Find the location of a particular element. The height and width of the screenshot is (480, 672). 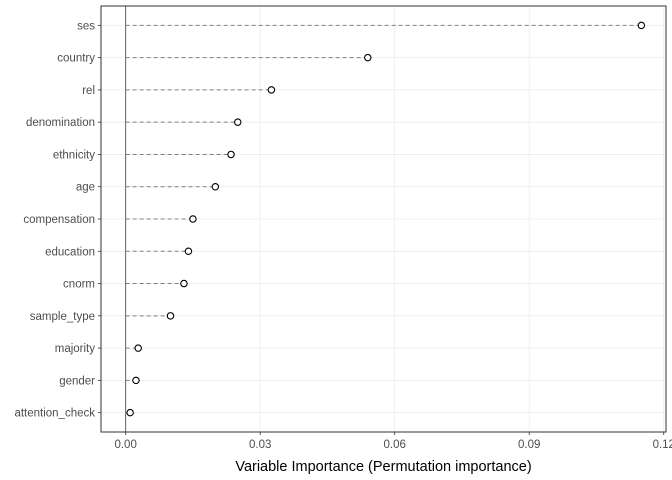

y-tick-label-majority: majority is located at coordinates (75, 349).